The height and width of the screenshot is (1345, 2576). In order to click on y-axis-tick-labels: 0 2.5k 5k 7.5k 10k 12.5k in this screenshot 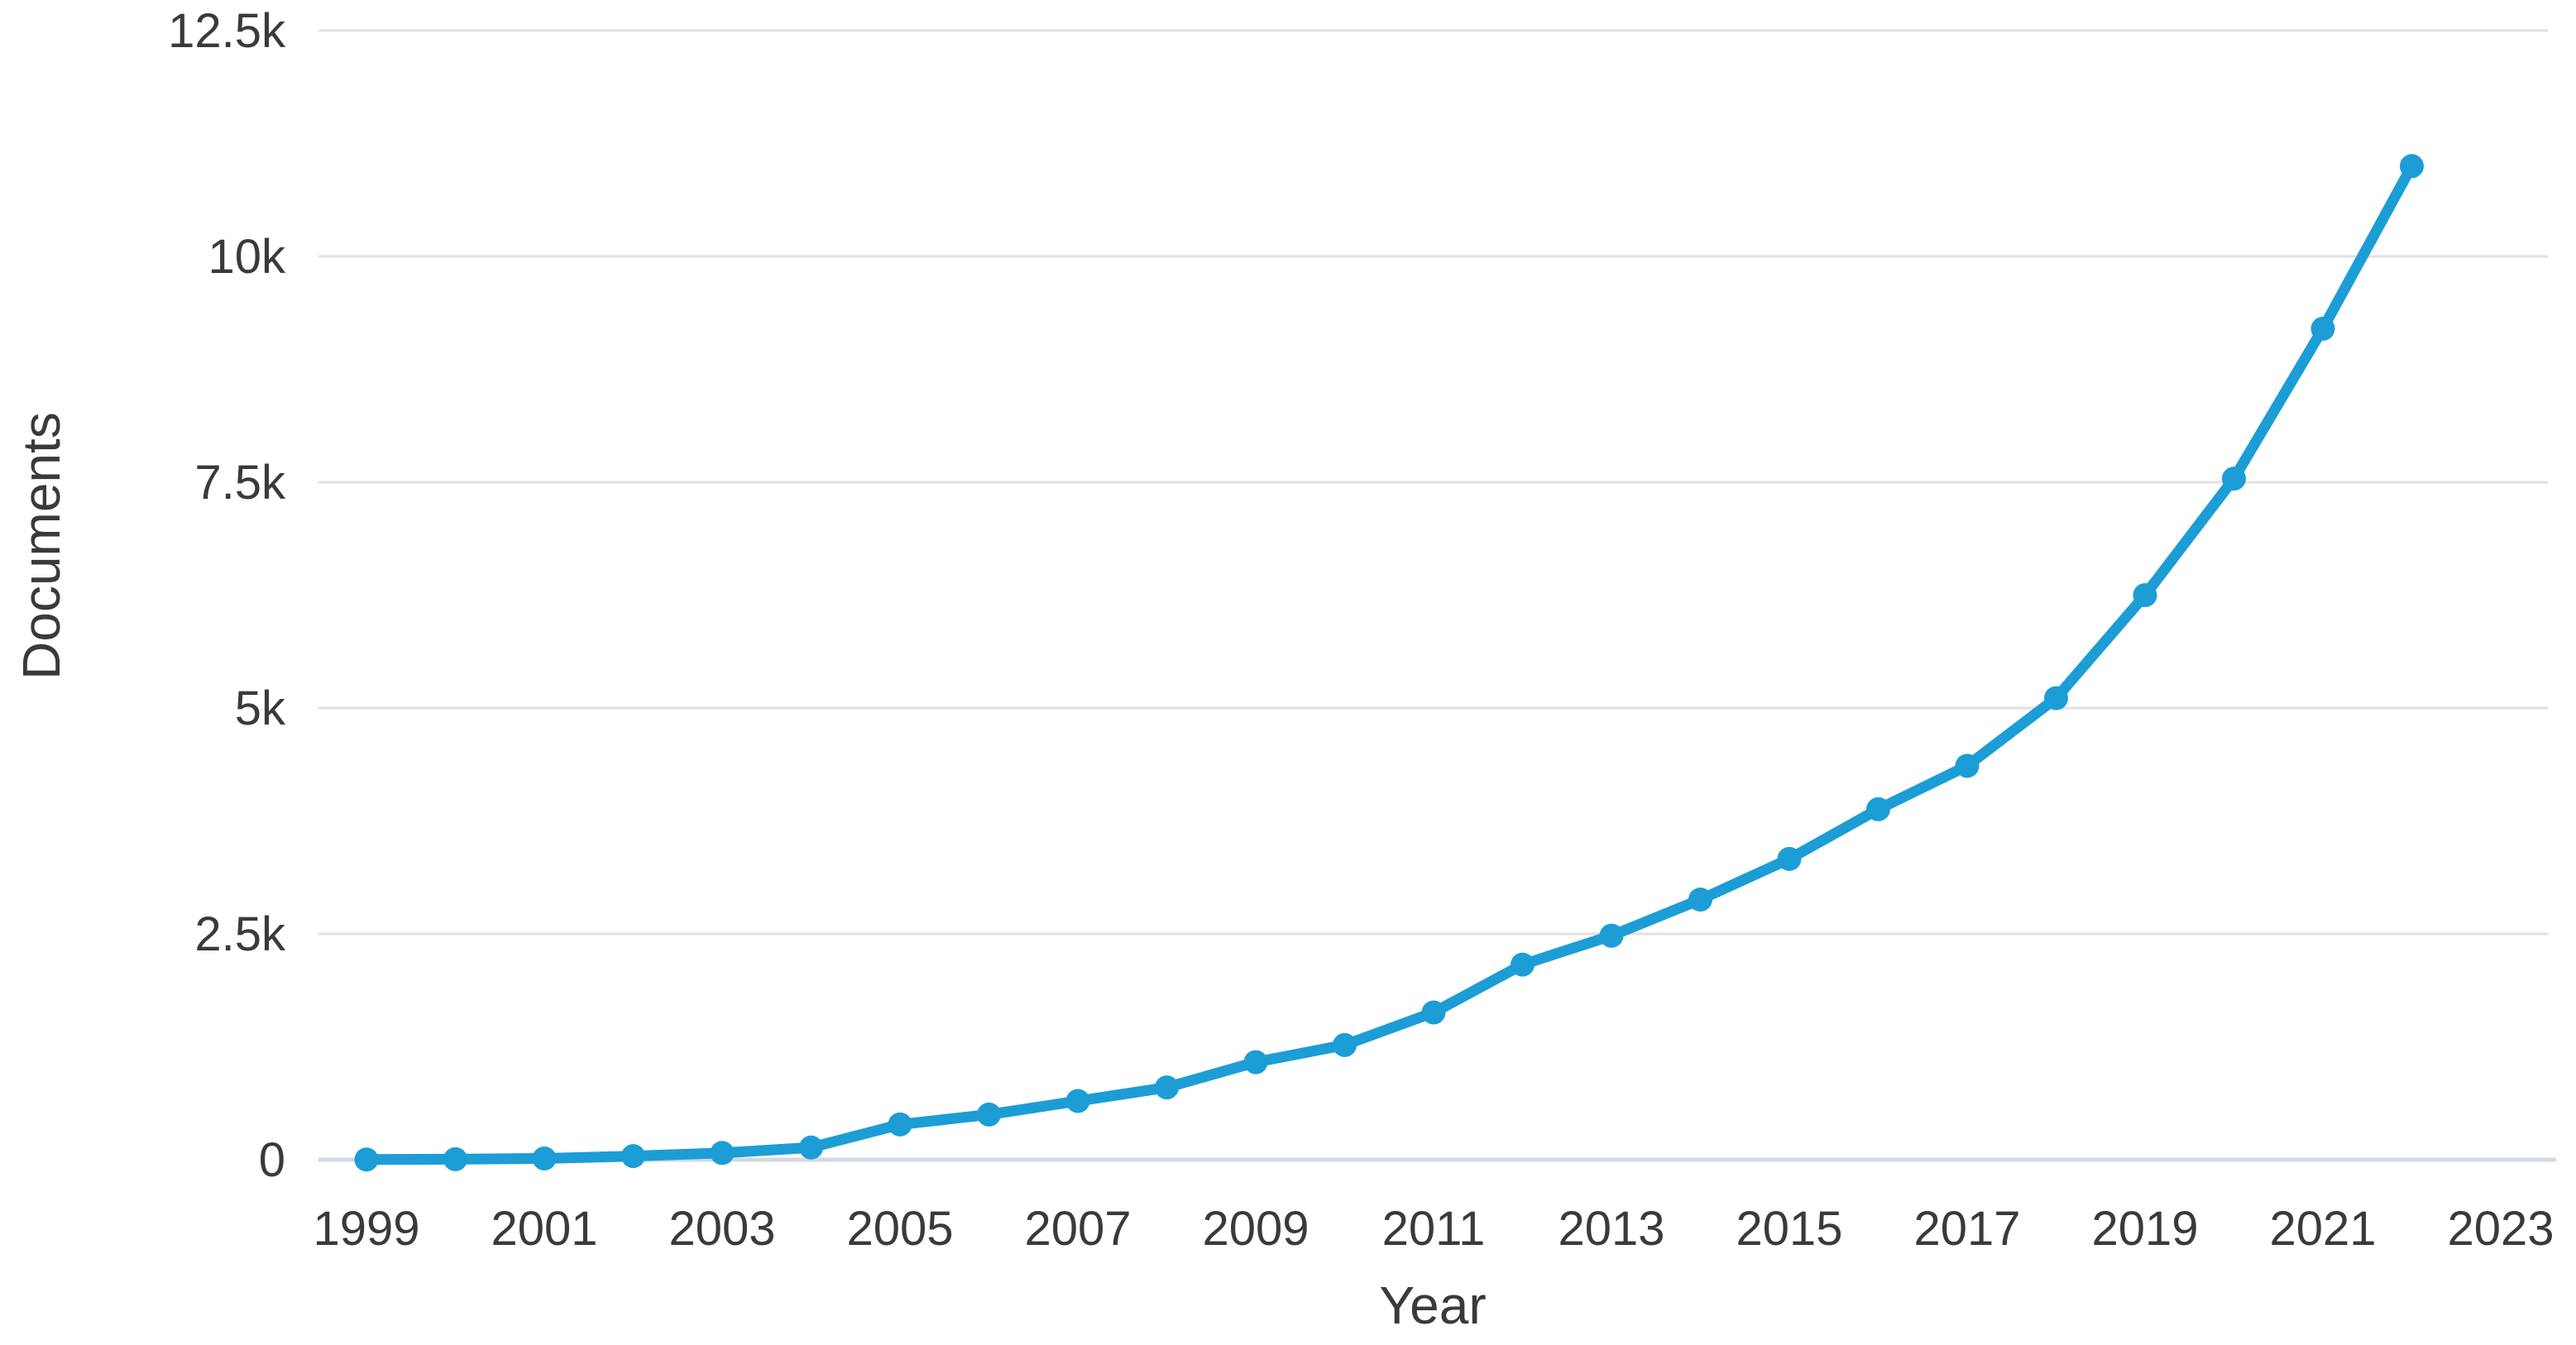, I will do `click(227, 595)`.